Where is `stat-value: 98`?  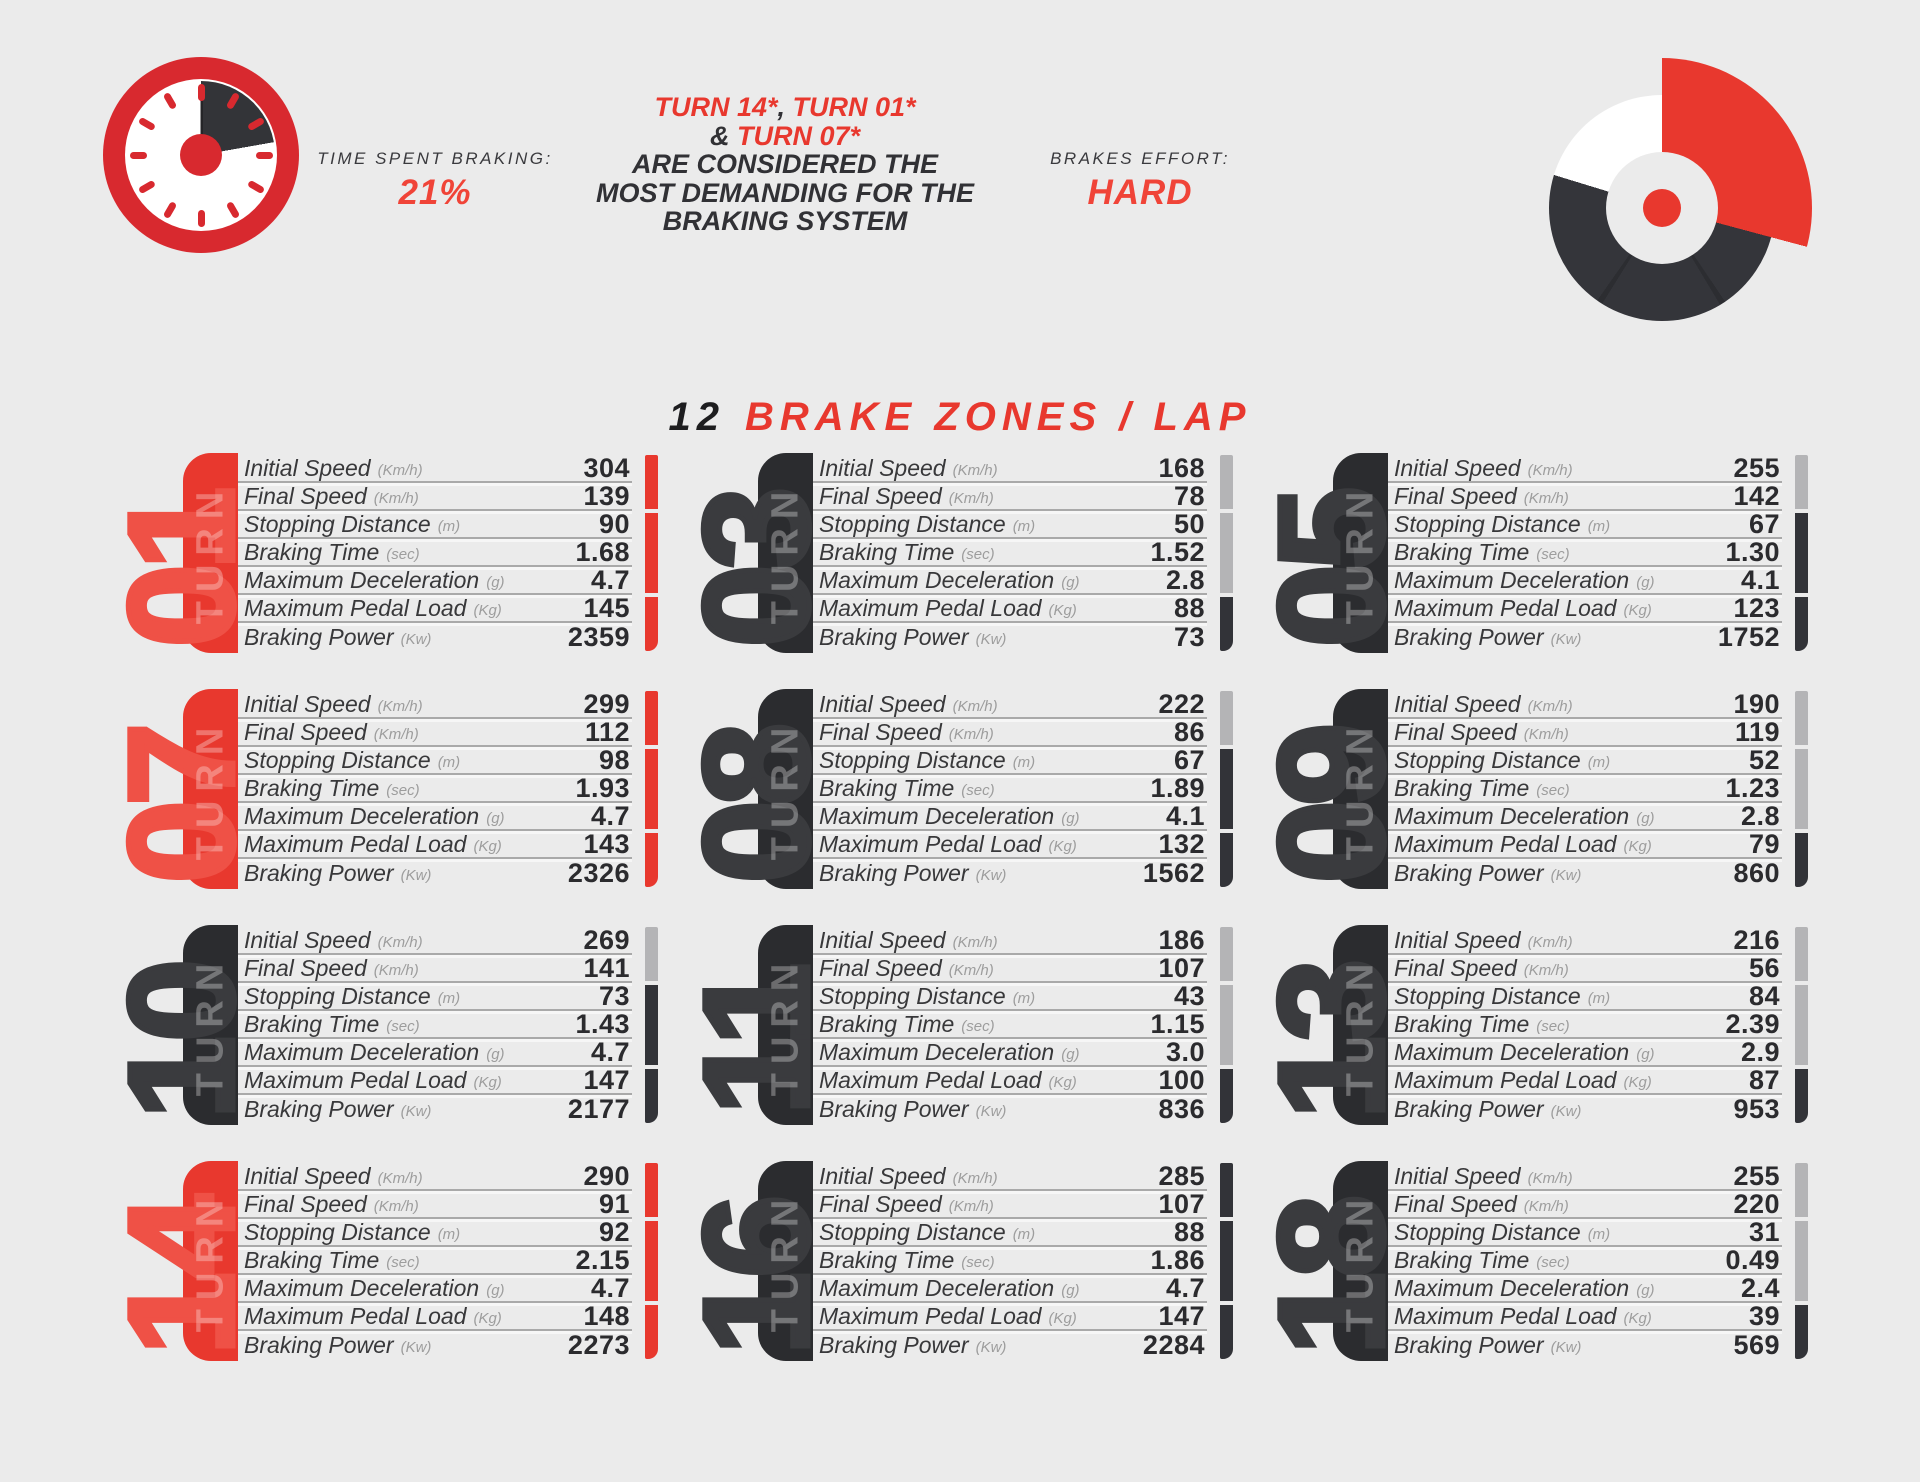
stat-value: 98 is located at coordinates (614, 759).